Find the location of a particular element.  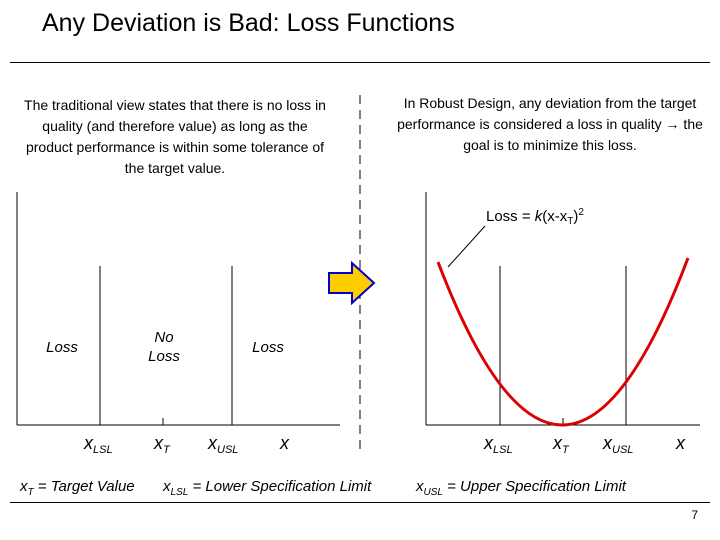

left-xusl-label: xUSL is located at coordinates (223, 444).